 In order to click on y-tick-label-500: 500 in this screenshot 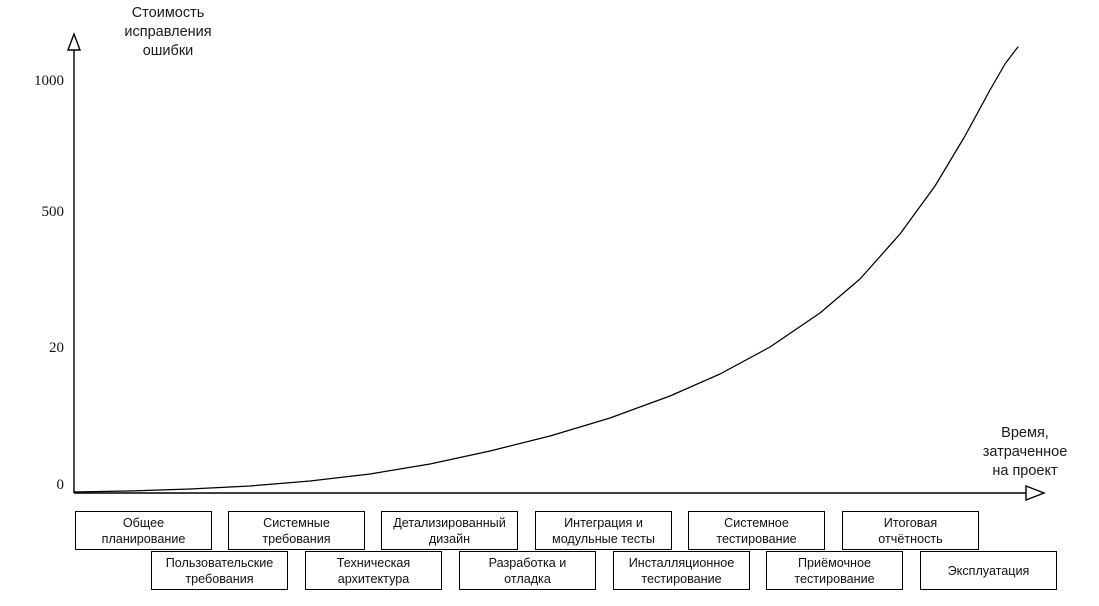, I will do `click(53, 212)`.